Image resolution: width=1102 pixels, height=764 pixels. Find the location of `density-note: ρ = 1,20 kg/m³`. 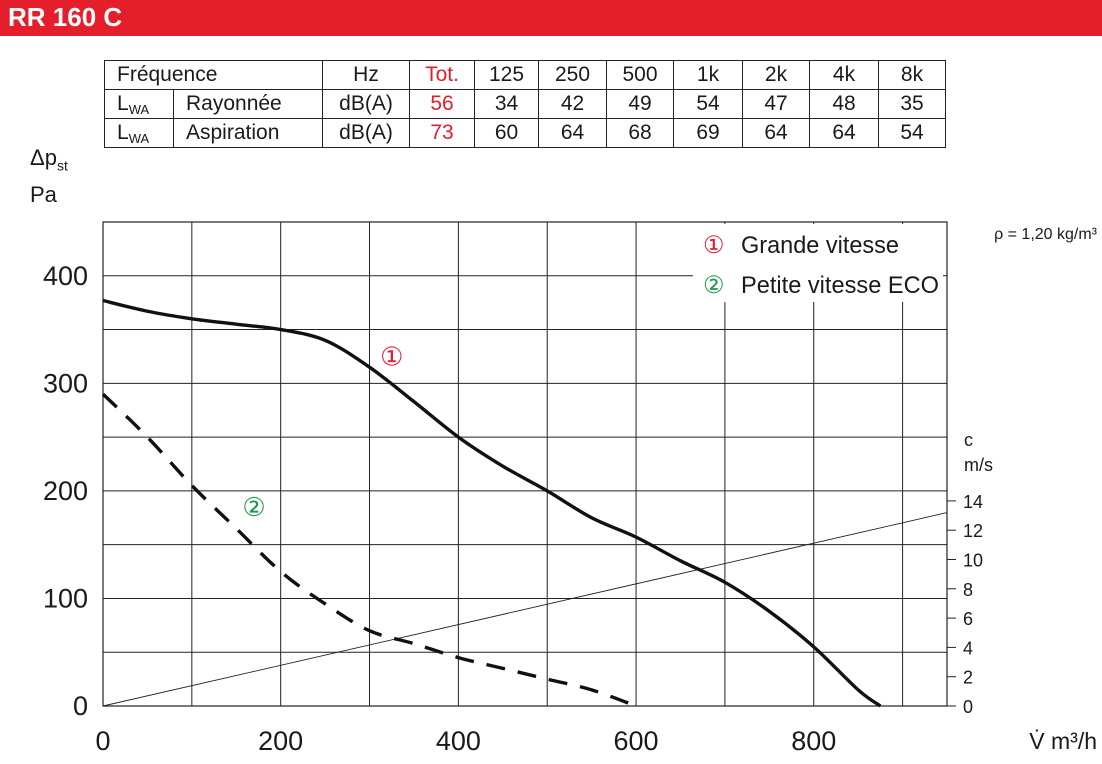

density-note: ρ = 1,20 kg/m³ is located at coordinates (1046, 234).